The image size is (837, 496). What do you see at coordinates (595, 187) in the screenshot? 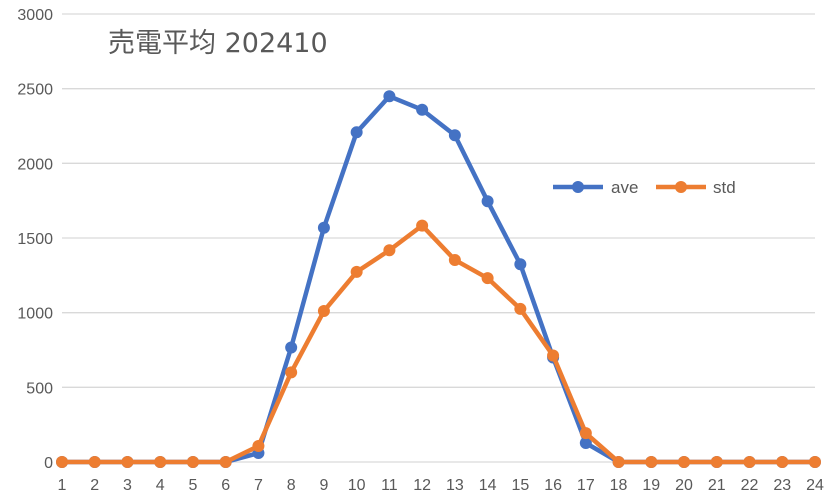
I see `legend-item-ave: ave` at bounding box center [595, 187].